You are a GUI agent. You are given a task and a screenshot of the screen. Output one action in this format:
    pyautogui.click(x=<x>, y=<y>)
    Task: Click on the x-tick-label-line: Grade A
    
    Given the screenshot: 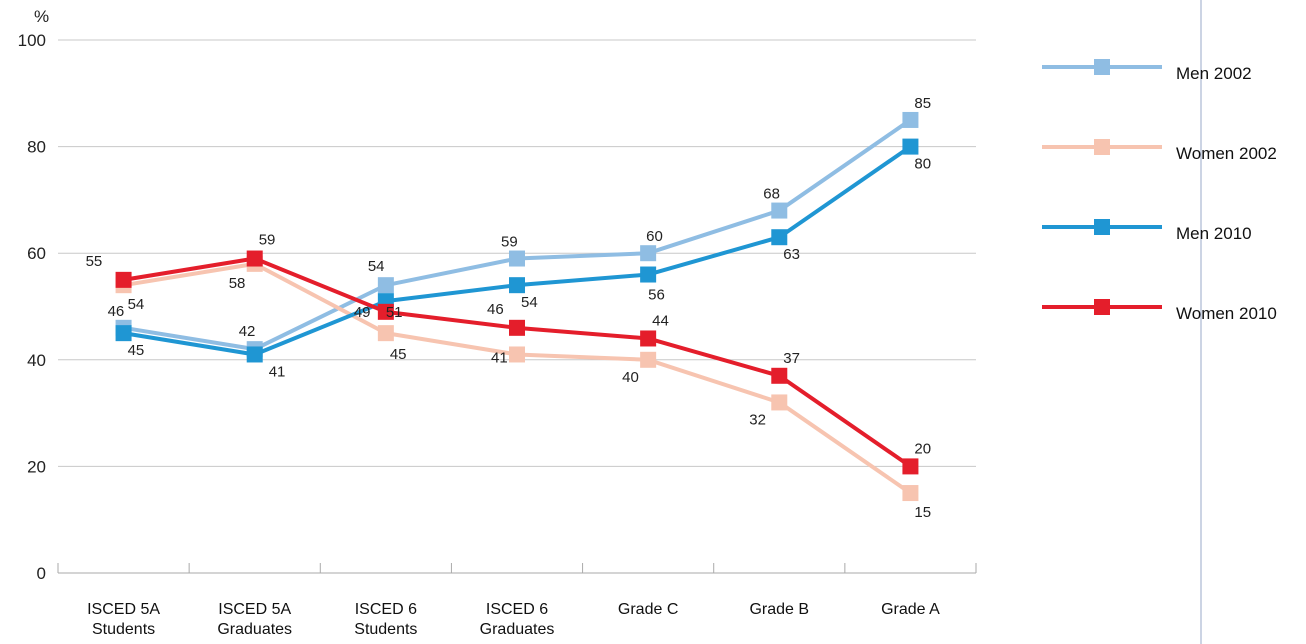 What is the action you would take?
    pyautogui.click(x=910, y=609)
    